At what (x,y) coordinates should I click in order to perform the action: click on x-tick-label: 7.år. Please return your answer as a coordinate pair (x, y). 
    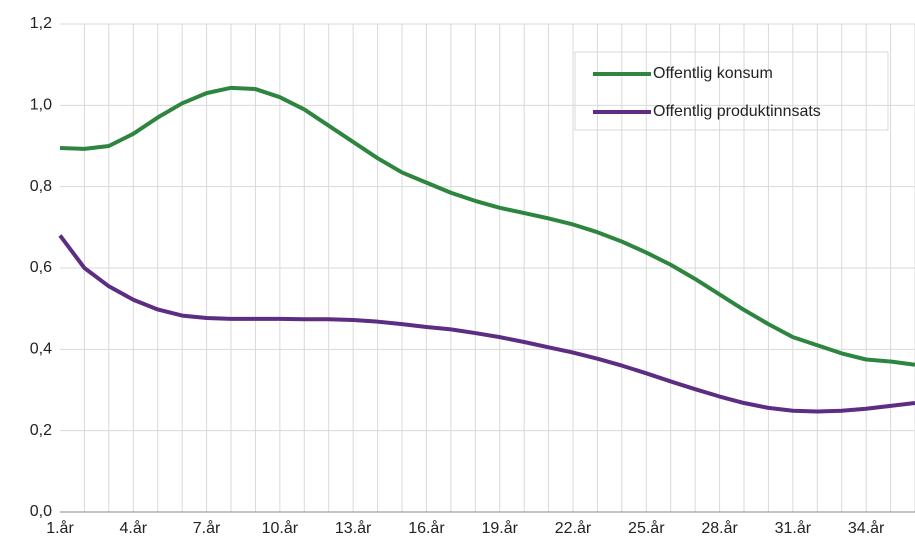
    Looking at the image, I should click on (207, 528).